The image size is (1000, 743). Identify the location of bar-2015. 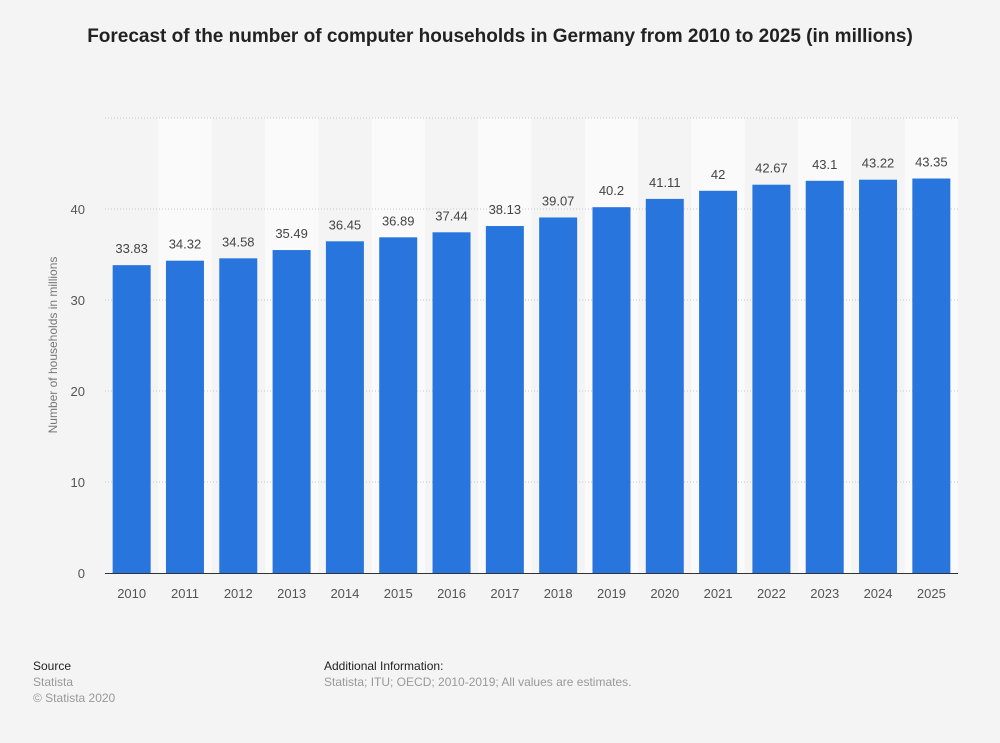
(398, 405).